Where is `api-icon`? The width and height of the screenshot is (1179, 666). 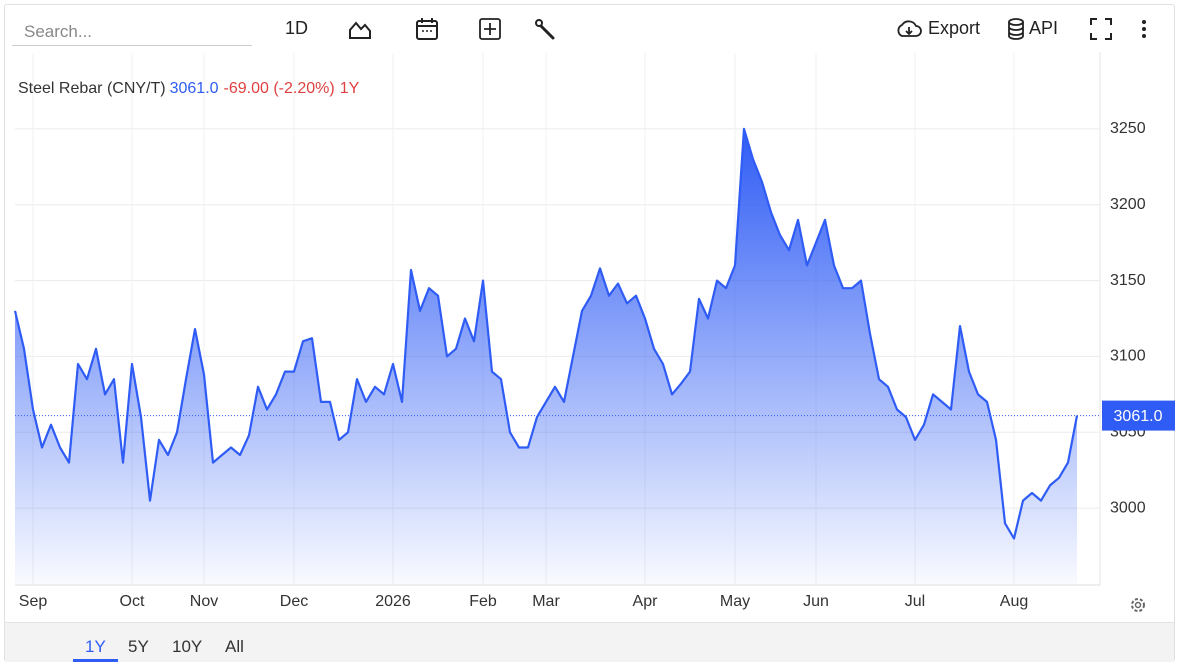 api-icon is located at coordinates (1016, 29).